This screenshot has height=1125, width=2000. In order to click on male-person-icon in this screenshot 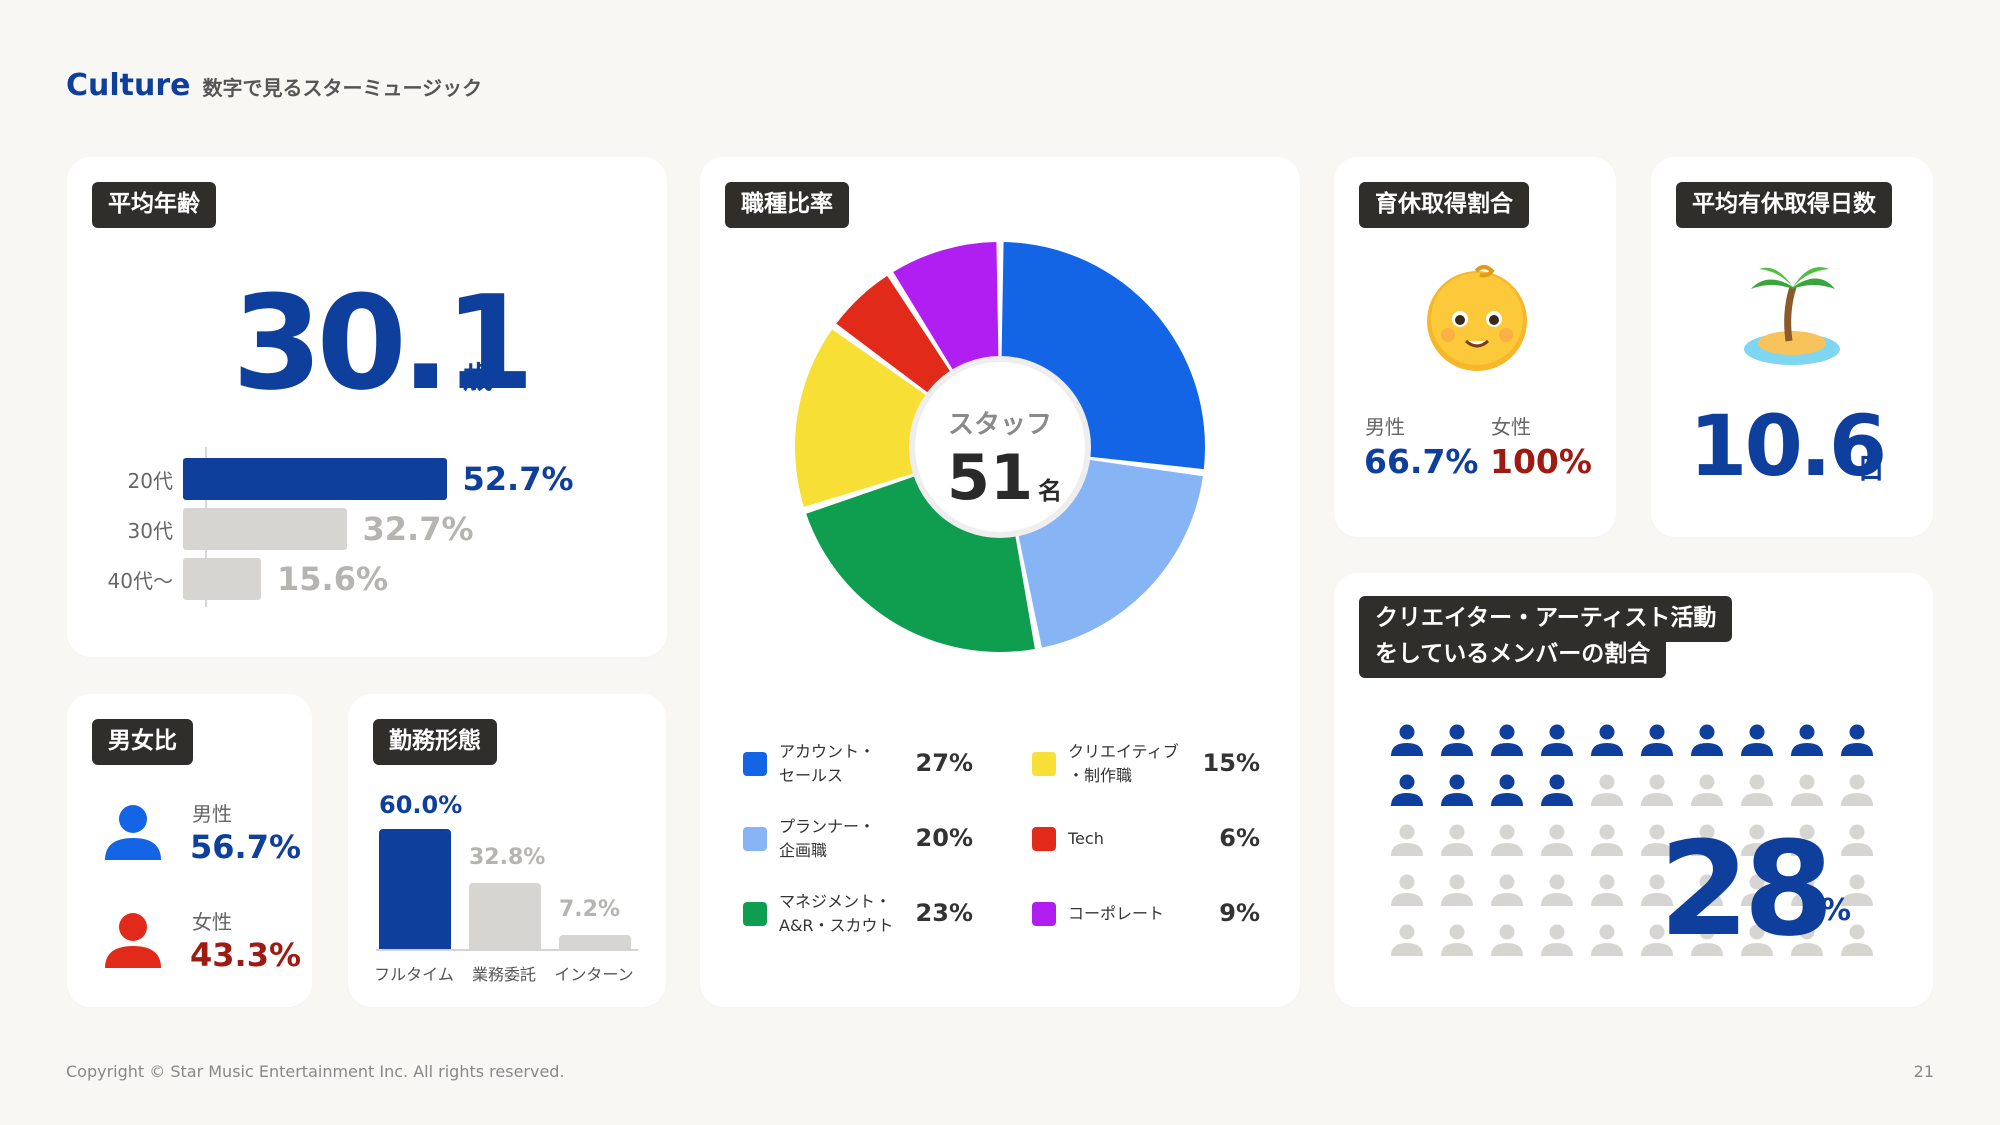, I will do `click(133, 832)`.